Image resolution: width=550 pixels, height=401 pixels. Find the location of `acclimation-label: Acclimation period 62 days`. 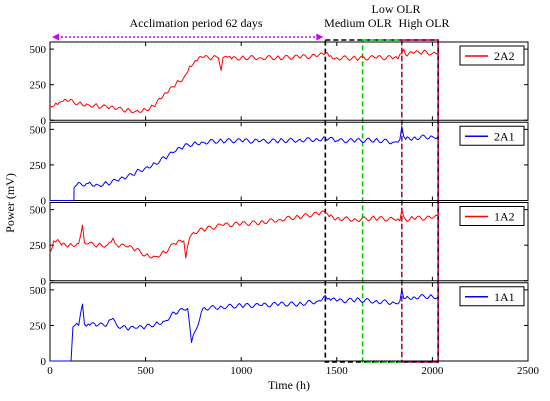

acclimation-label: Acclimation period 62 days is located at coordinates (196, 23).